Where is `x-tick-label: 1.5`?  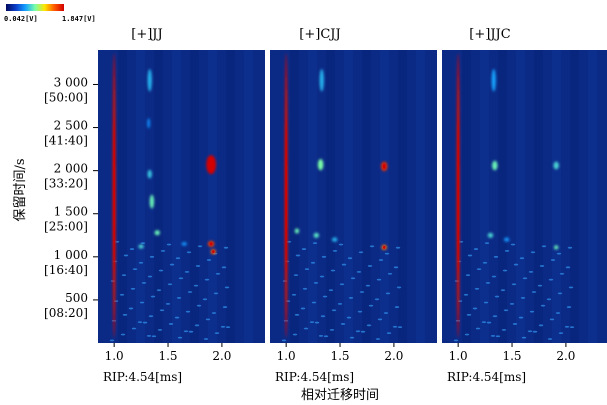 x-tick-label: 1.5 is located at coordinates (511, 356).